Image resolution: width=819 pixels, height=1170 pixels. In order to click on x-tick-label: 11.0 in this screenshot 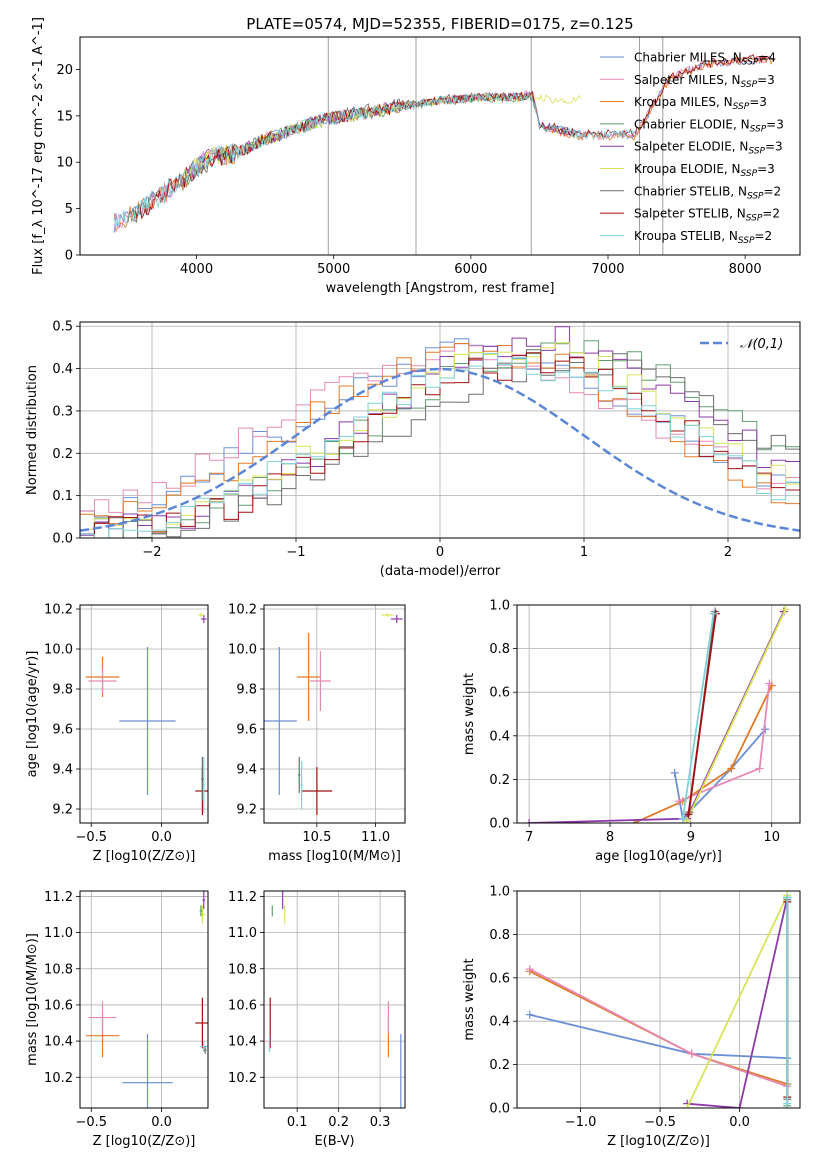, I will do `click(375, 837)`.